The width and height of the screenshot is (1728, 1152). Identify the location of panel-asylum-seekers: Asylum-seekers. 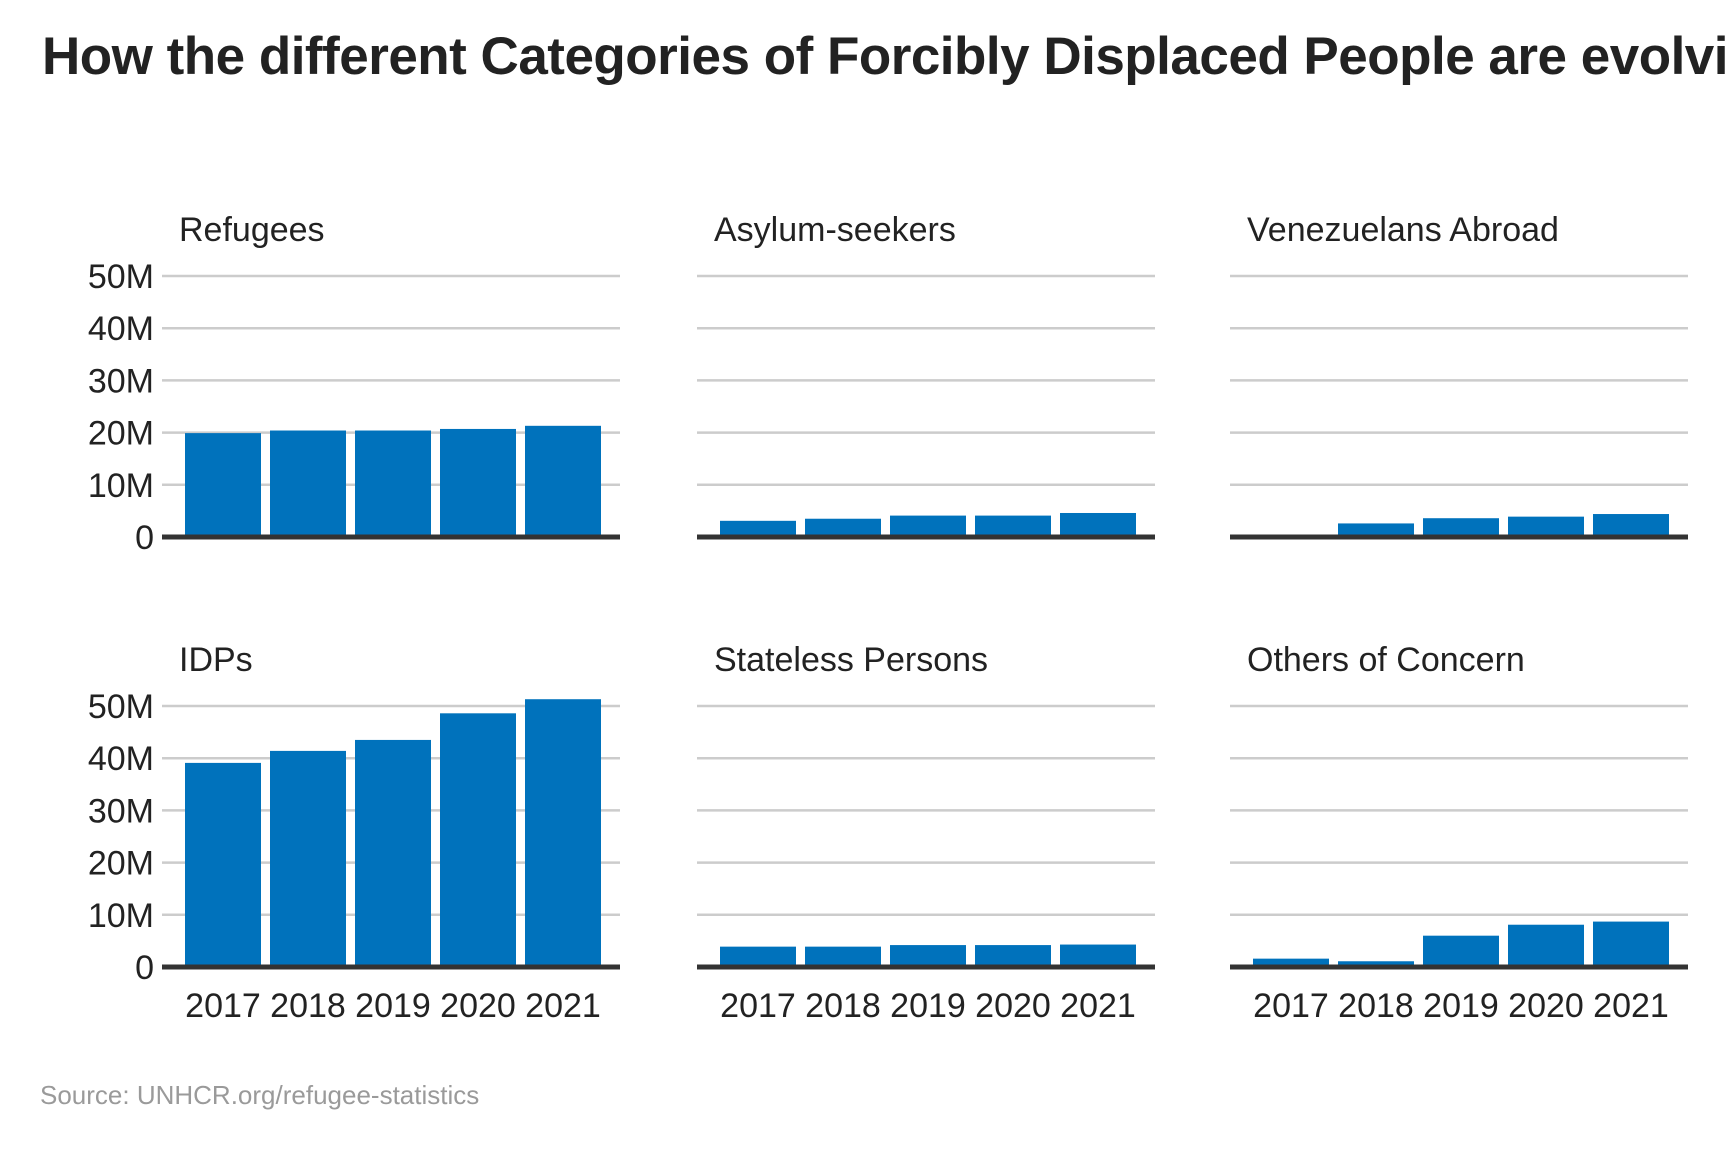
(926, 375).